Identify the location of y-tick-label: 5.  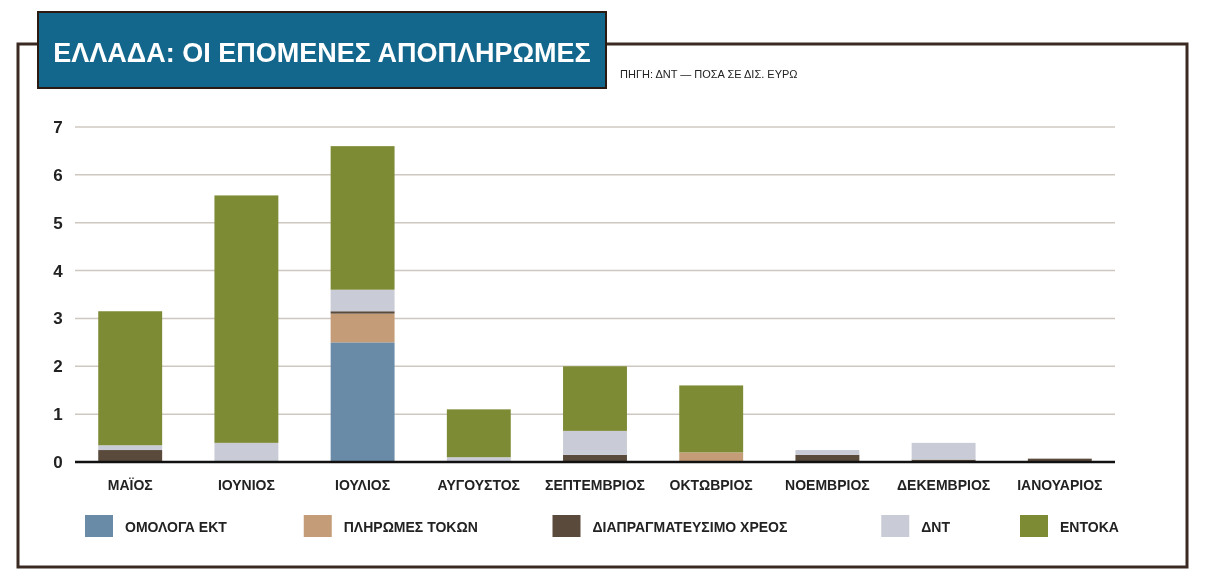
(58, 223).